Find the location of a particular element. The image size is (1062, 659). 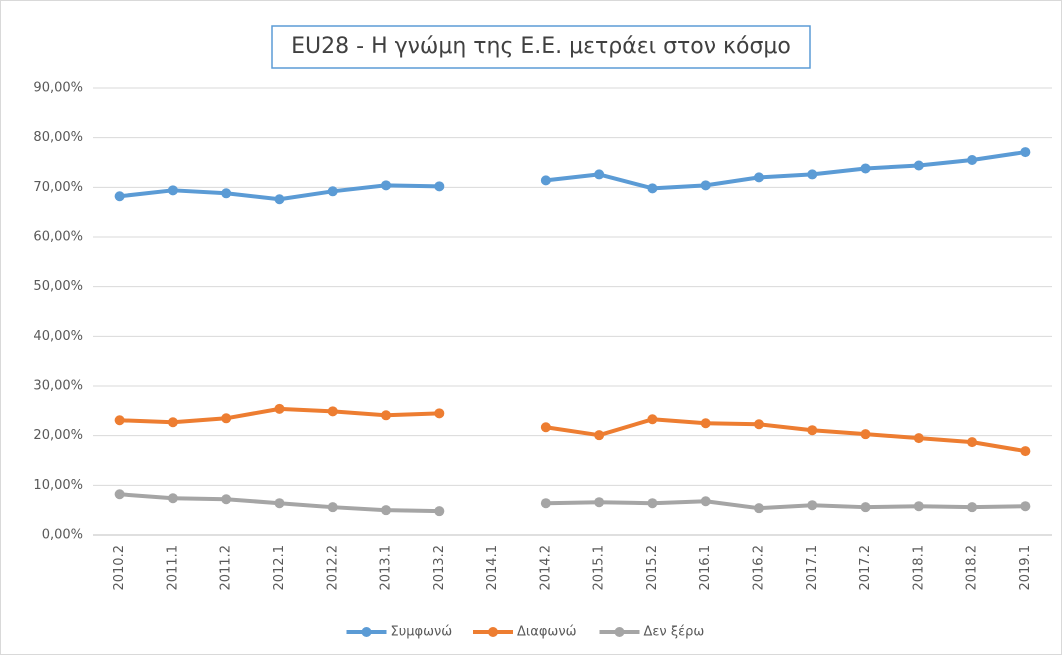

x-tick-label: 2011.2 is located at coordinates (226, 568).